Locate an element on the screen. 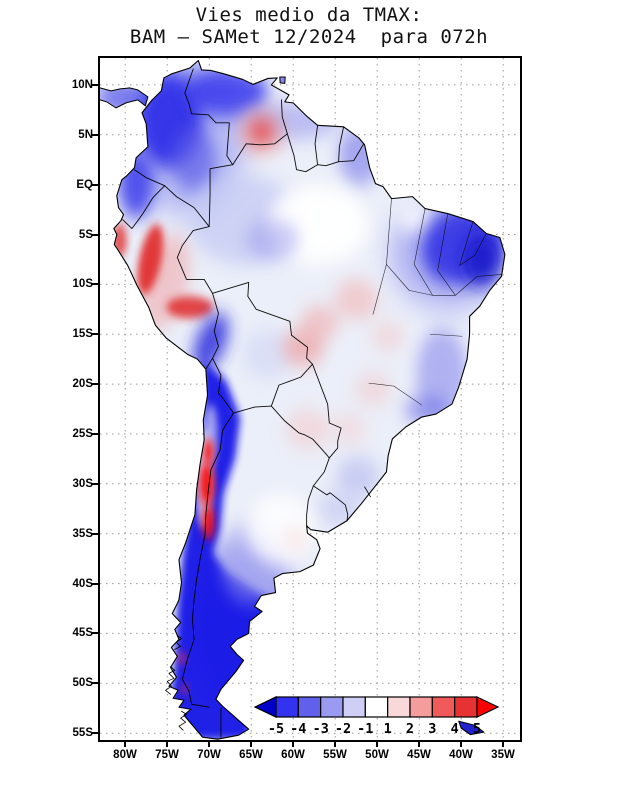 This screenshot has width=618, height=800. lon-label-50w: 50W is located at coordinates (377, 755).